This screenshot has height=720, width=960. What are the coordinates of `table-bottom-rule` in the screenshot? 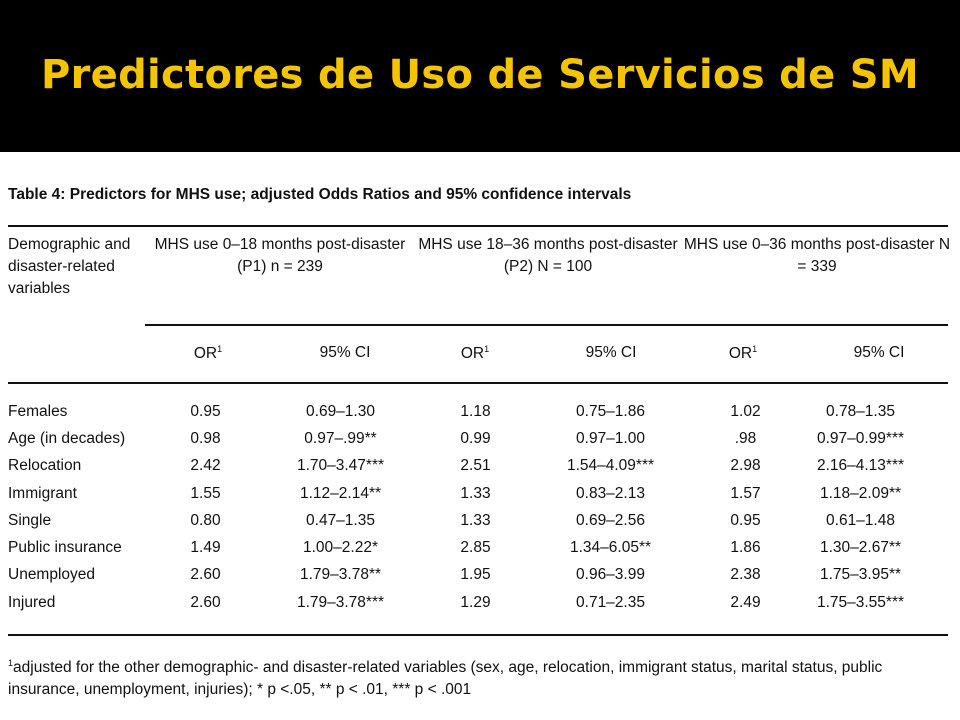 It's located at (478, 635).